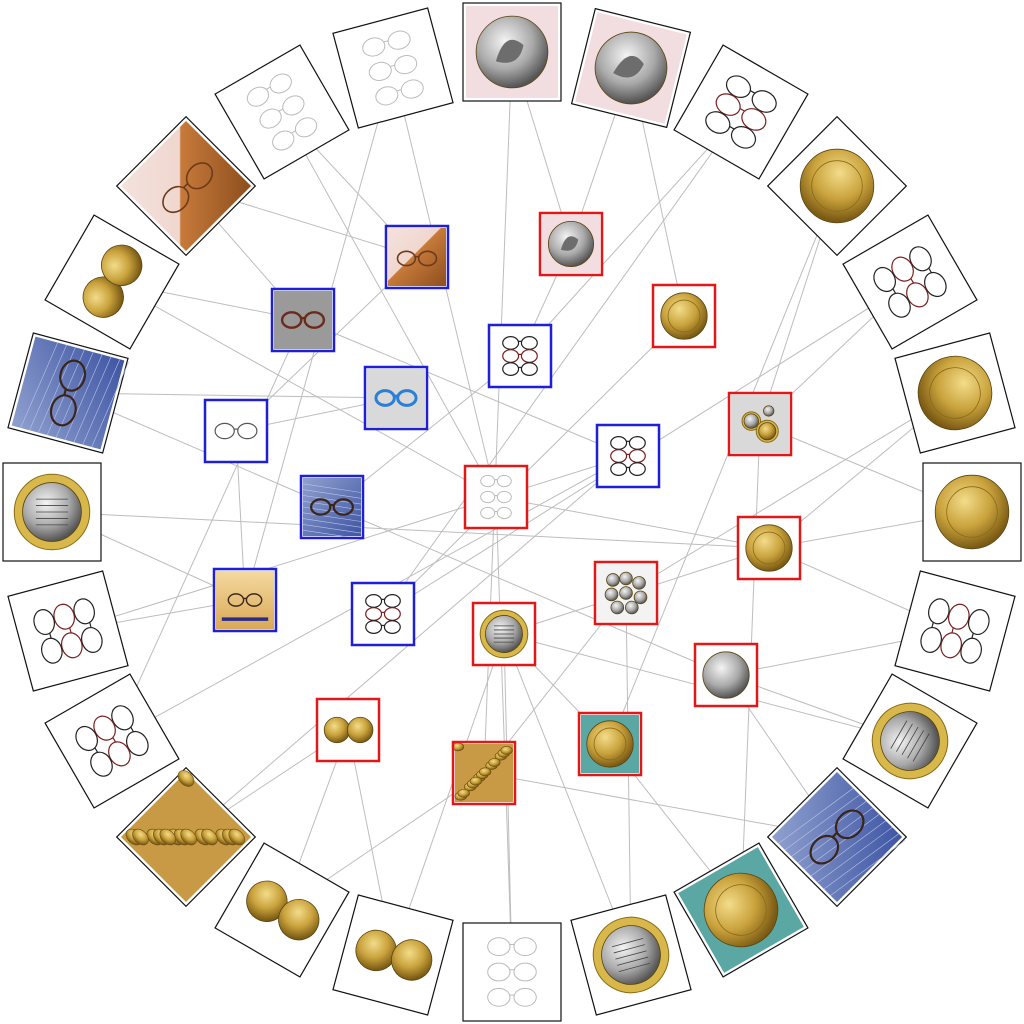 The image size is (1024, 1024). What do you see at coordinates (348, 730) in the screenshot?
I see `inner-node-coin-pair-obverse-reverse` at bounding box center [348, 730].